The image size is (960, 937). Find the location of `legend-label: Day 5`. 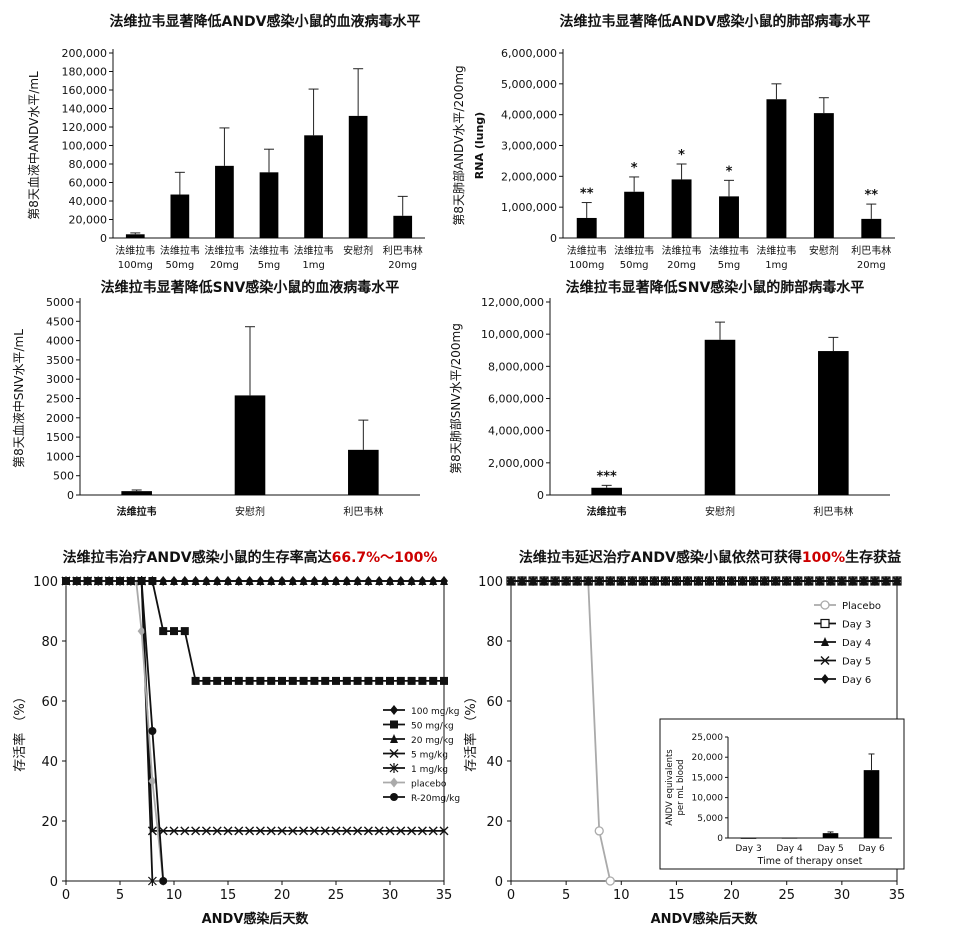

legend-label: Day 5 is located at coordinates (856, 662).